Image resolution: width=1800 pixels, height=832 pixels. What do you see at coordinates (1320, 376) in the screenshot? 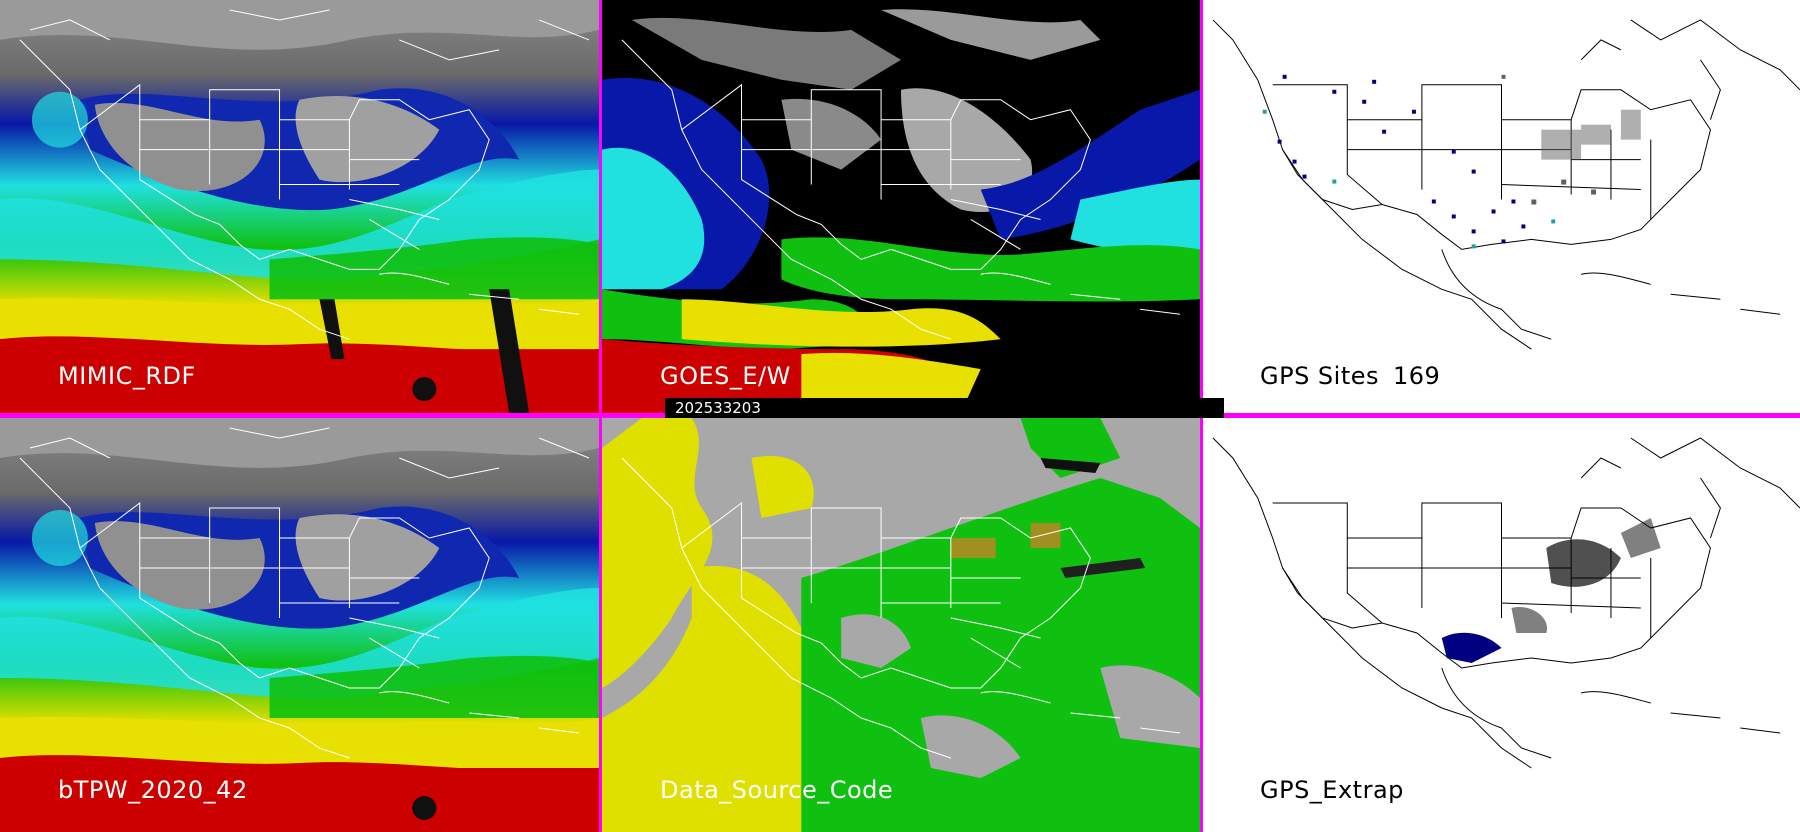
I see `panel-label-gps-sites: GPS Sites` at bounding box center [1320, 376].